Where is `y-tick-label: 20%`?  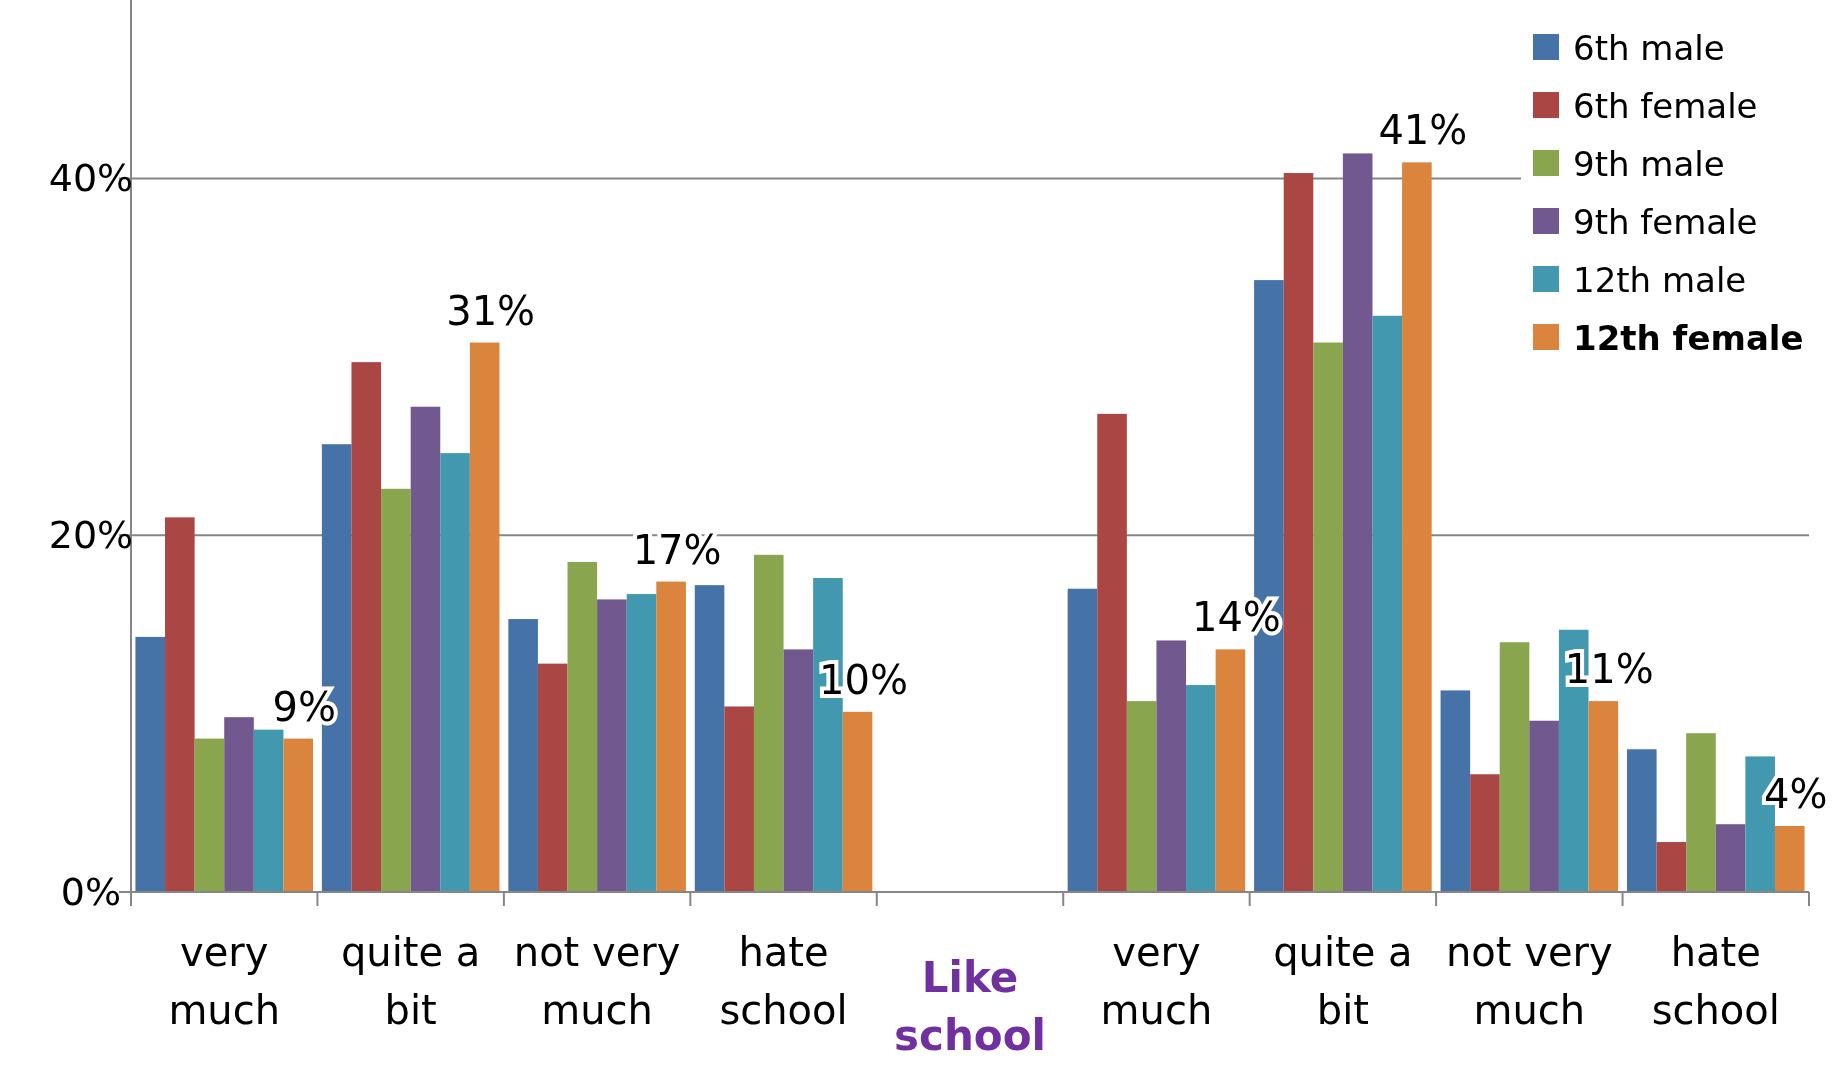
y-tick-label: 20% is located at coordinates (91, 535).